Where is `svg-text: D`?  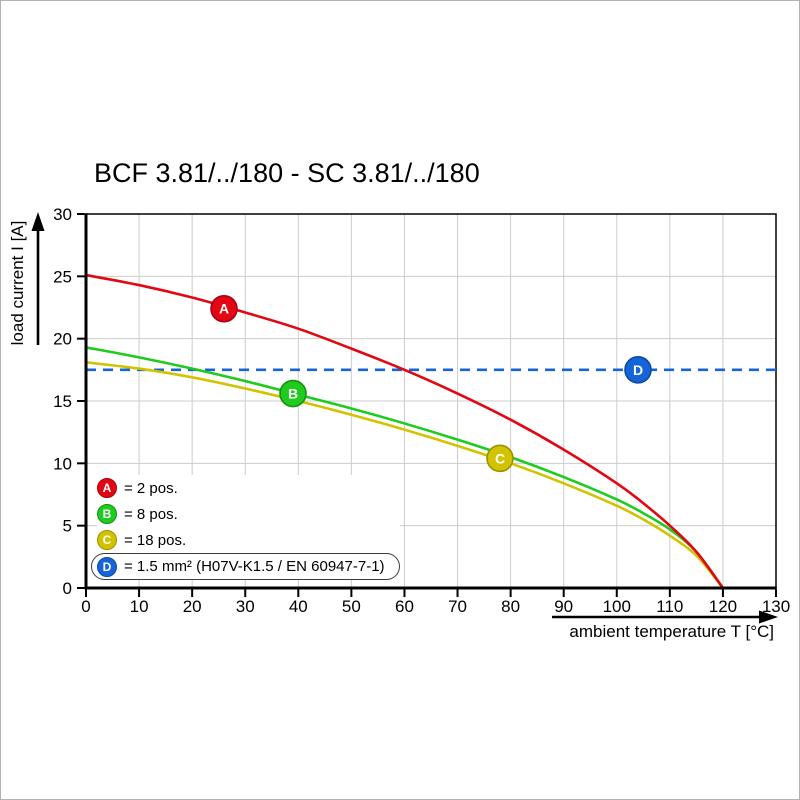 svg-text: D is located at coordinates (638, 370).